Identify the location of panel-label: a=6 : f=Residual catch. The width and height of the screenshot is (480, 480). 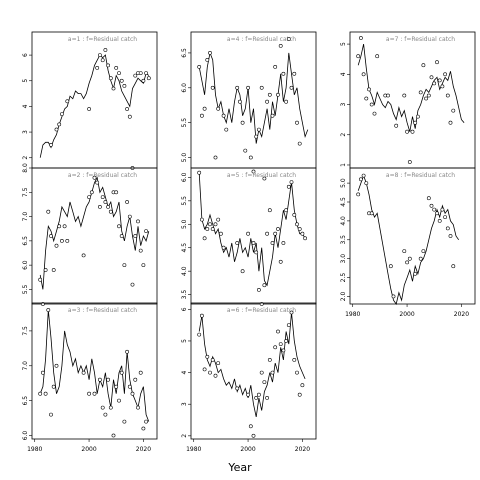
(261, 310).